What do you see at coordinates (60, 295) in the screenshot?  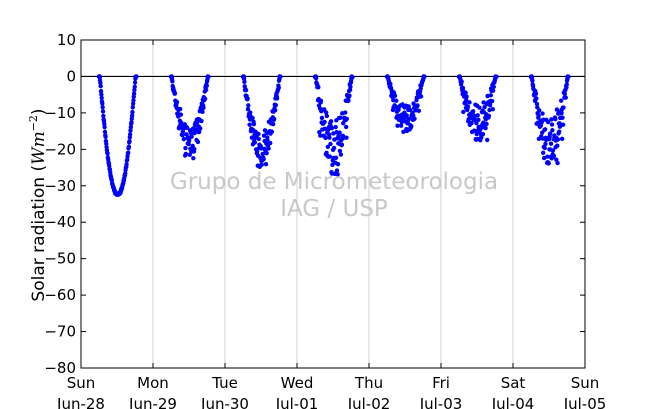 I see `y-tick-label: −60` at bounding box center [60, 295].